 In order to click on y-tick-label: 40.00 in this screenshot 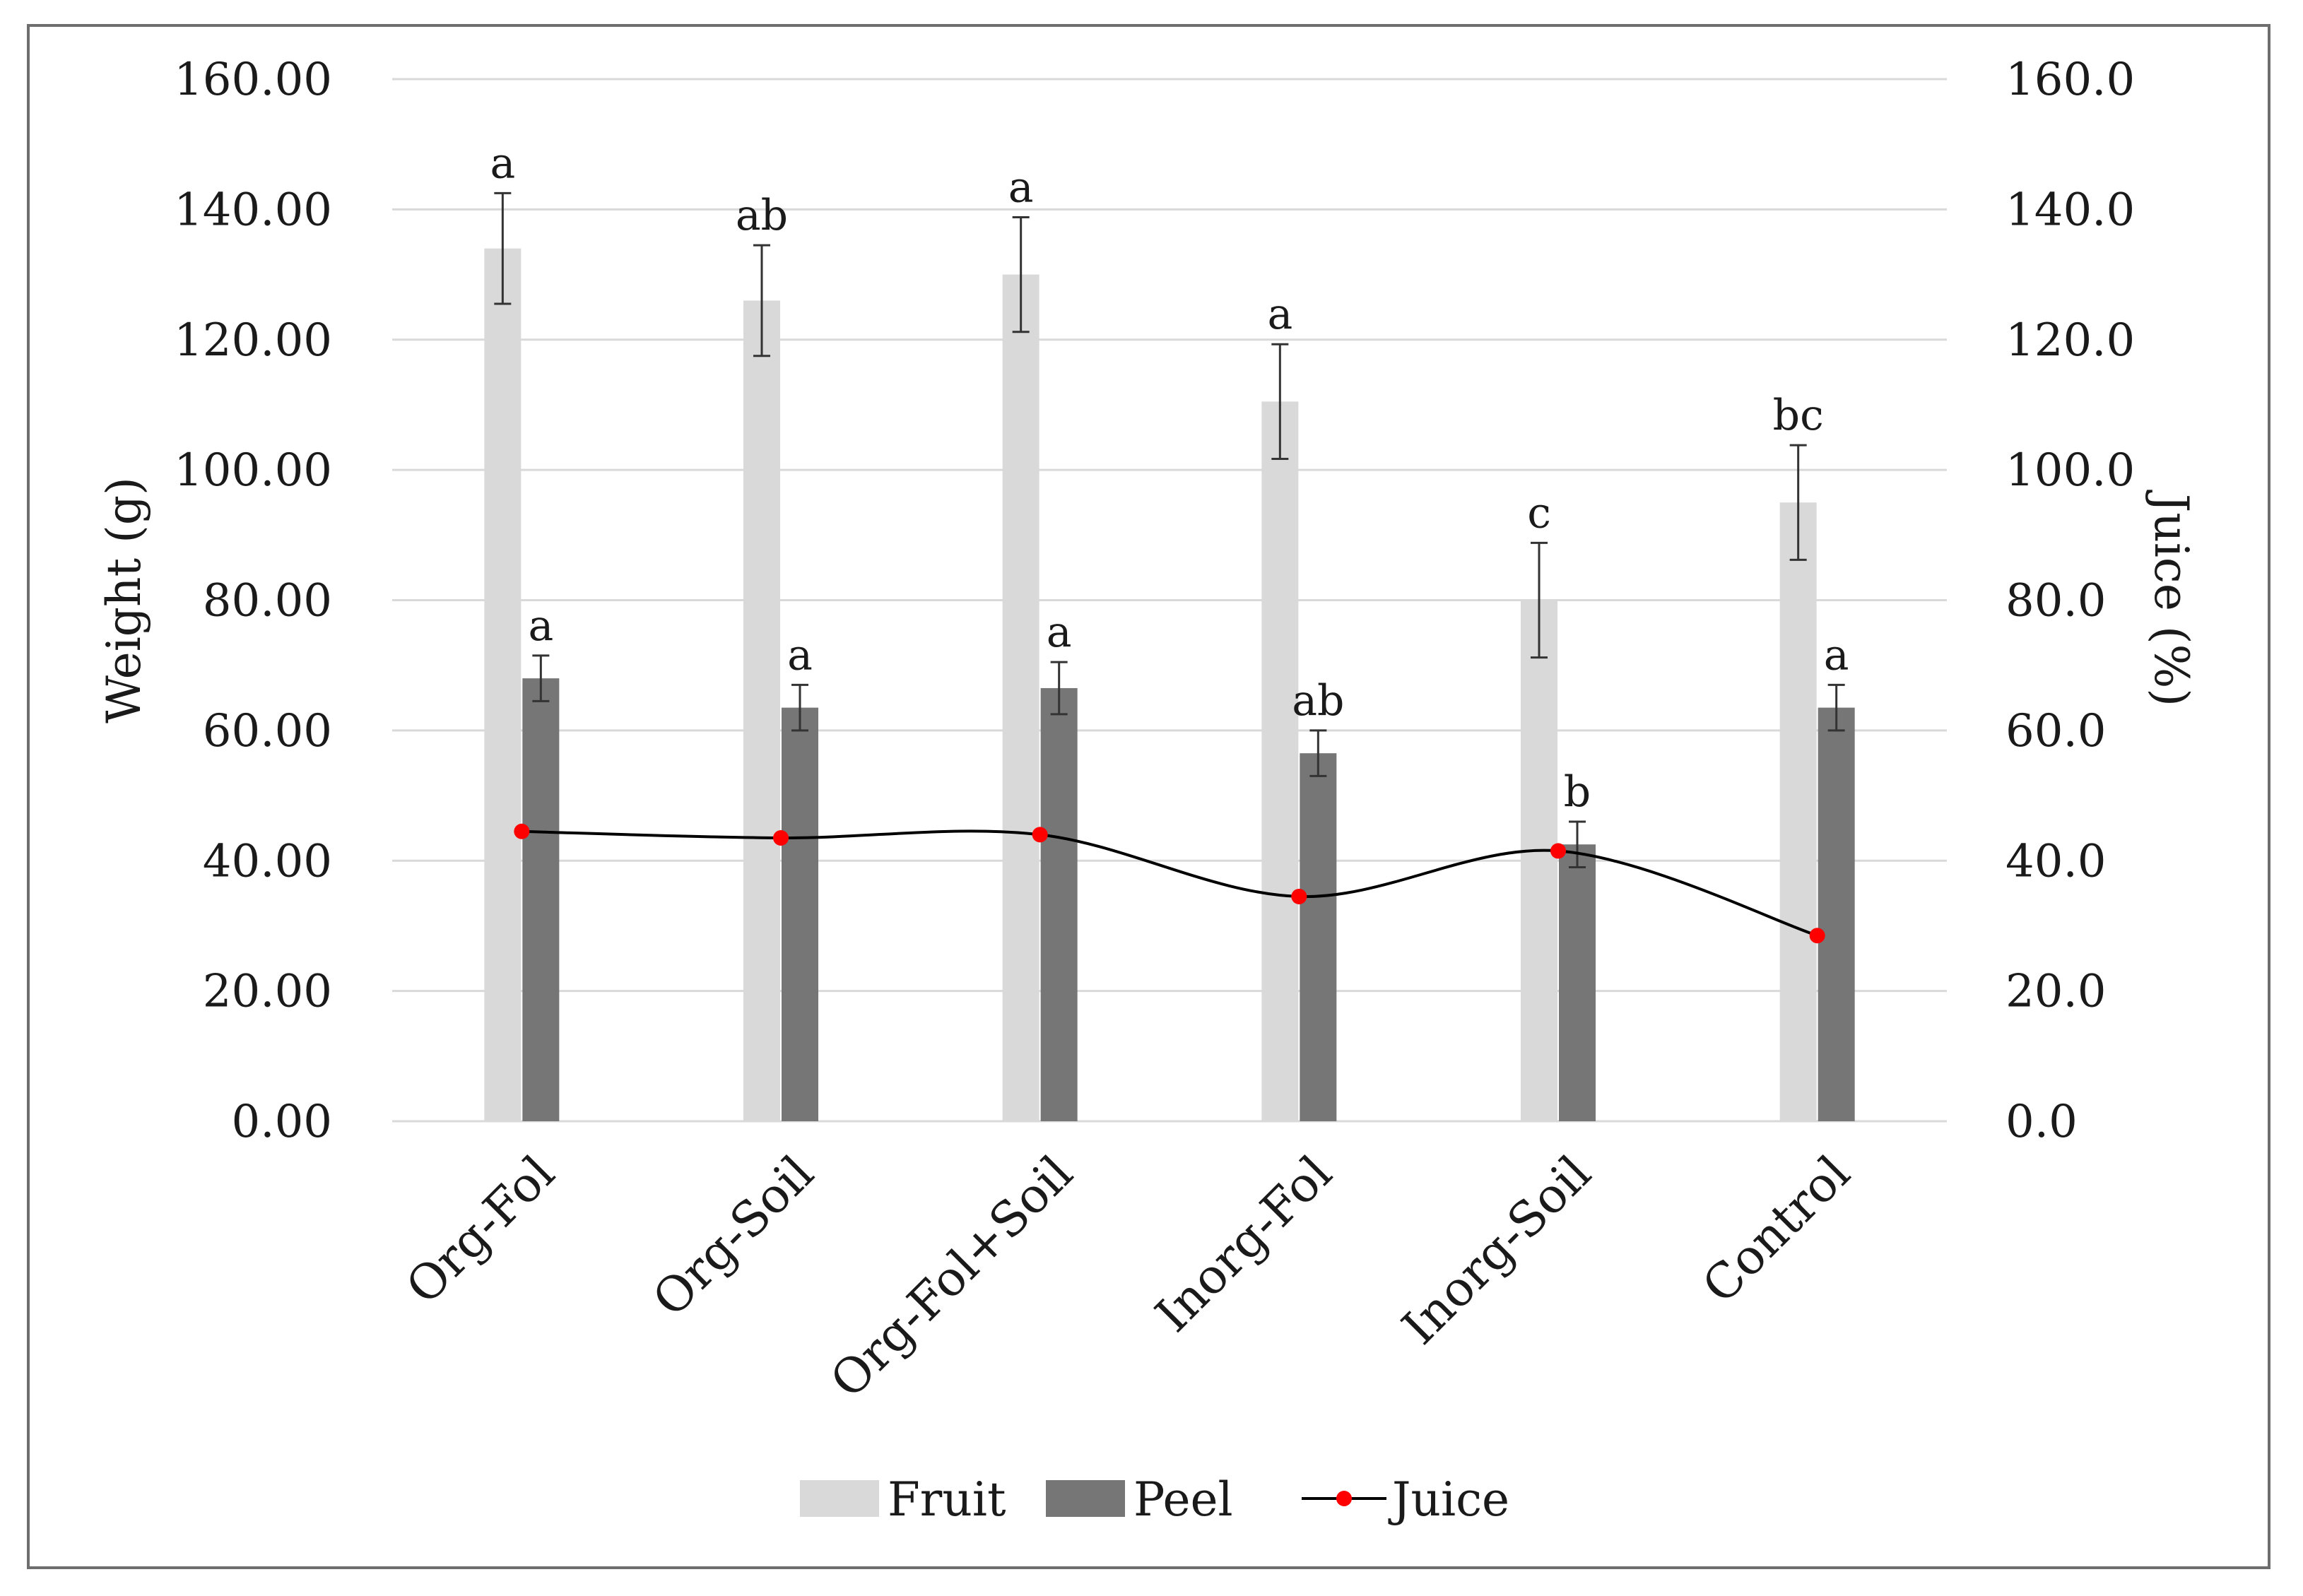, I will do `click(267, 861)`.